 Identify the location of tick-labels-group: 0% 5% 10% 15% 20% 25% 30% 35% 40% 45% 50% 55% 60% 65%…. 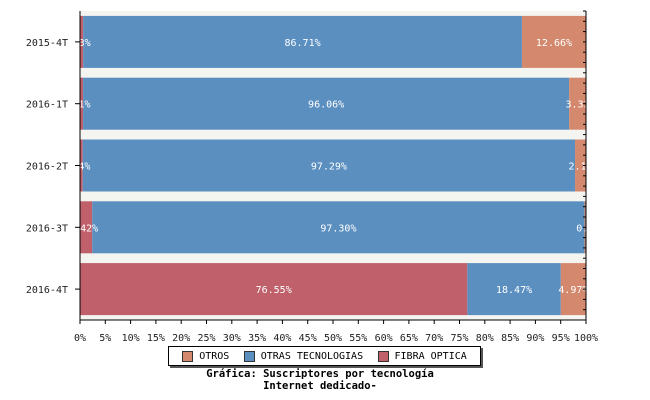
(336, 338).